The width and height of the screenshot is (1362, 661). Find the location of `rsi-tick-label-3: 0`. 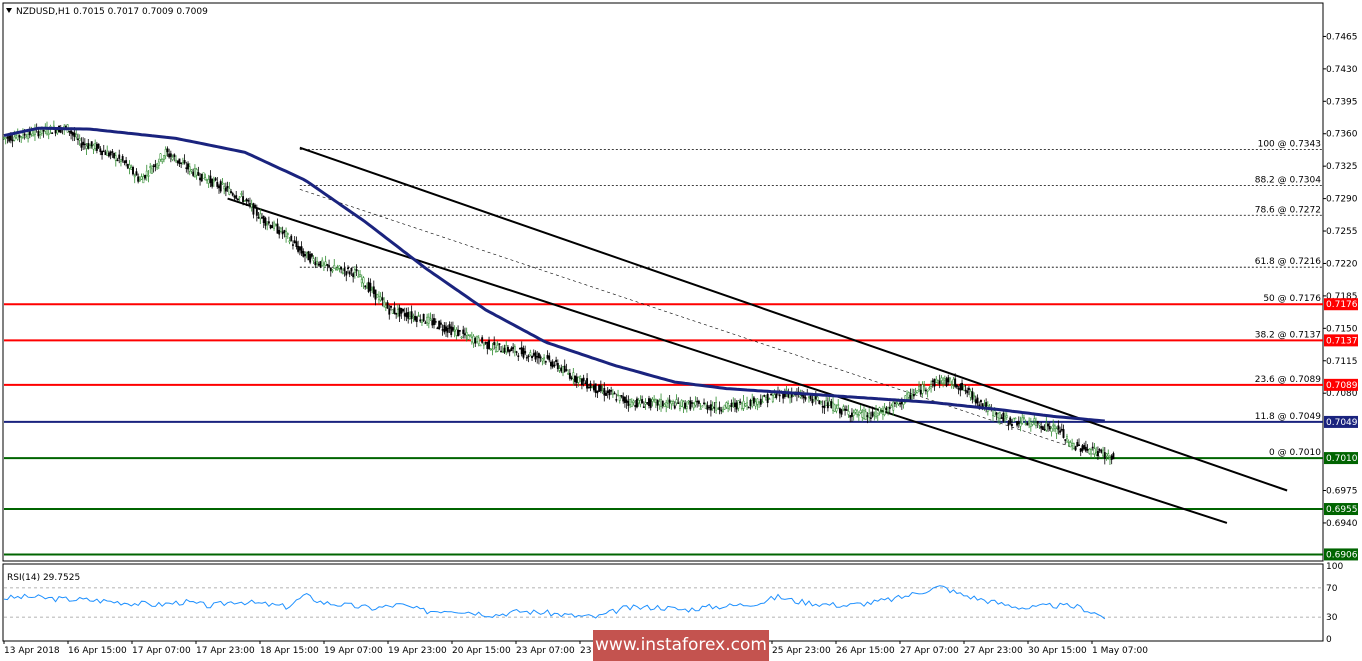

rsi-tick-label-3: 0 is located at coordinates (1329, 640).